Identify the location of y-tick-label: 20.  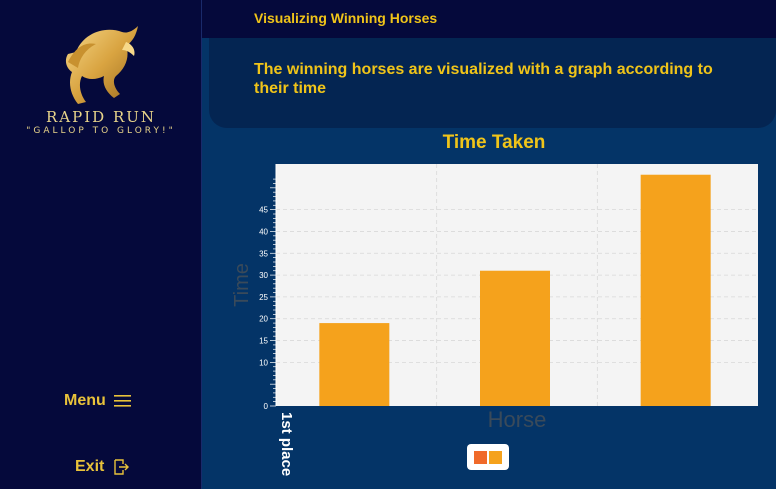
(263, 319).